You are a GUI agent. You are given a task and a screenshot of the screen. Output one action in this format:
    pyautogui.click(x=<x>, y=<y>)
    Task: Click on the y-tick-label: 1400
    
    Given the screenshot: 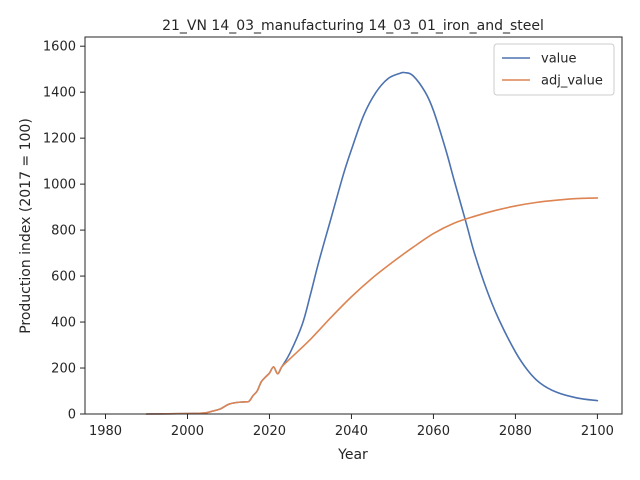 What is the action you would take?
    pyautogui.click(x=59, y=93)
    